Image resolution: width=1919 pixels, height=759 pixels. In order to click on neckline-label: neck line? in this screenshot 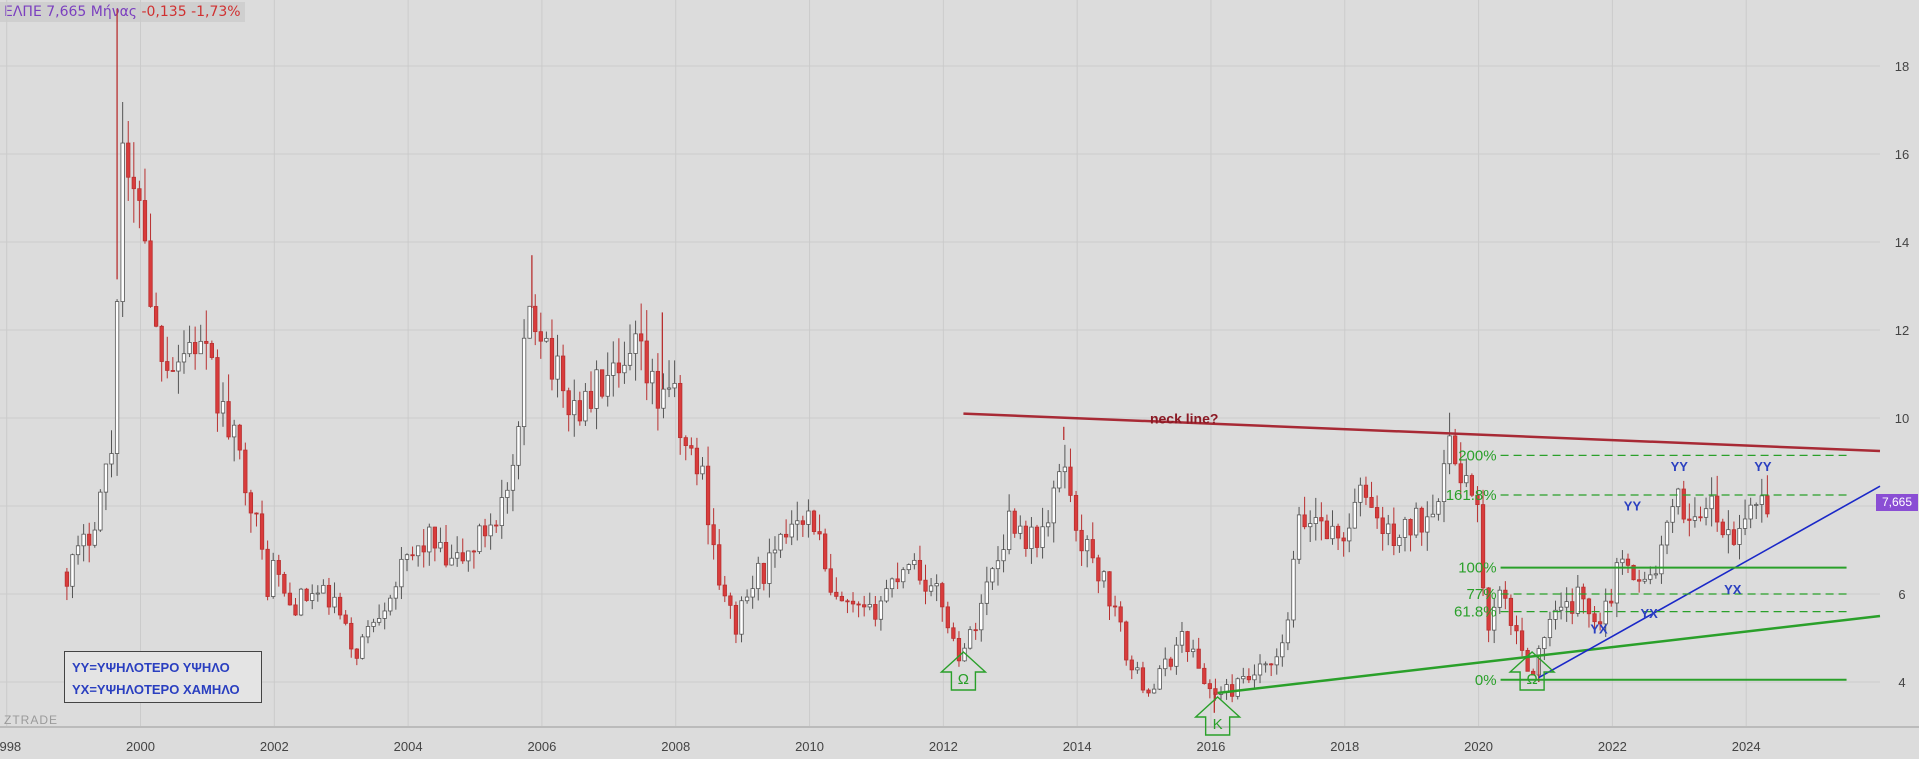, I will do `click(1184, 418)`.